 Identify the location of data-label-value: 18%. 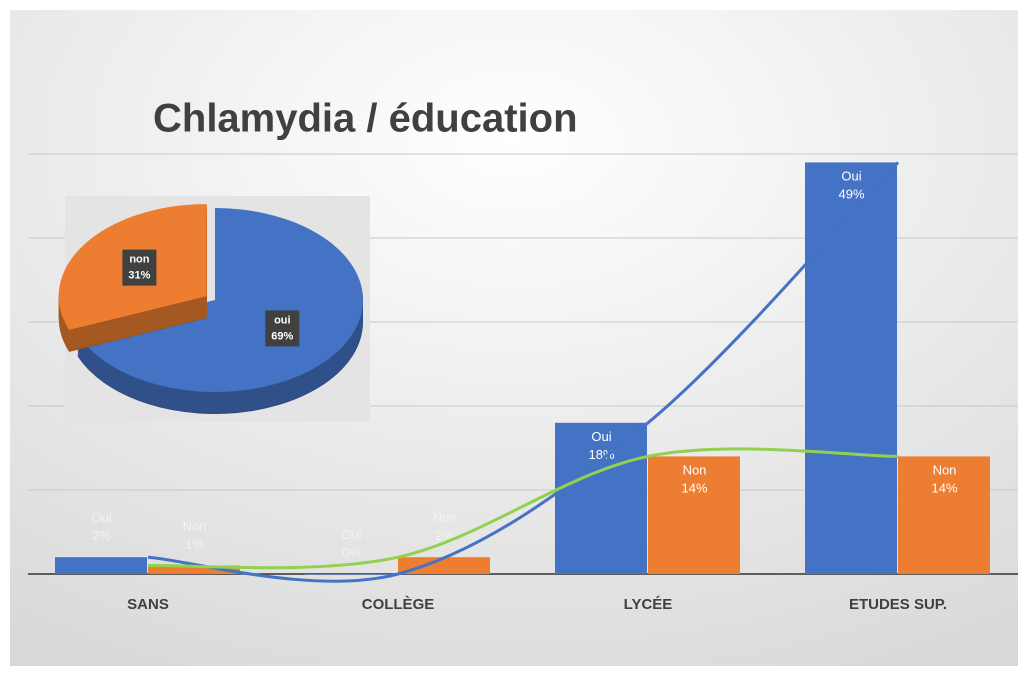
(601, 454).